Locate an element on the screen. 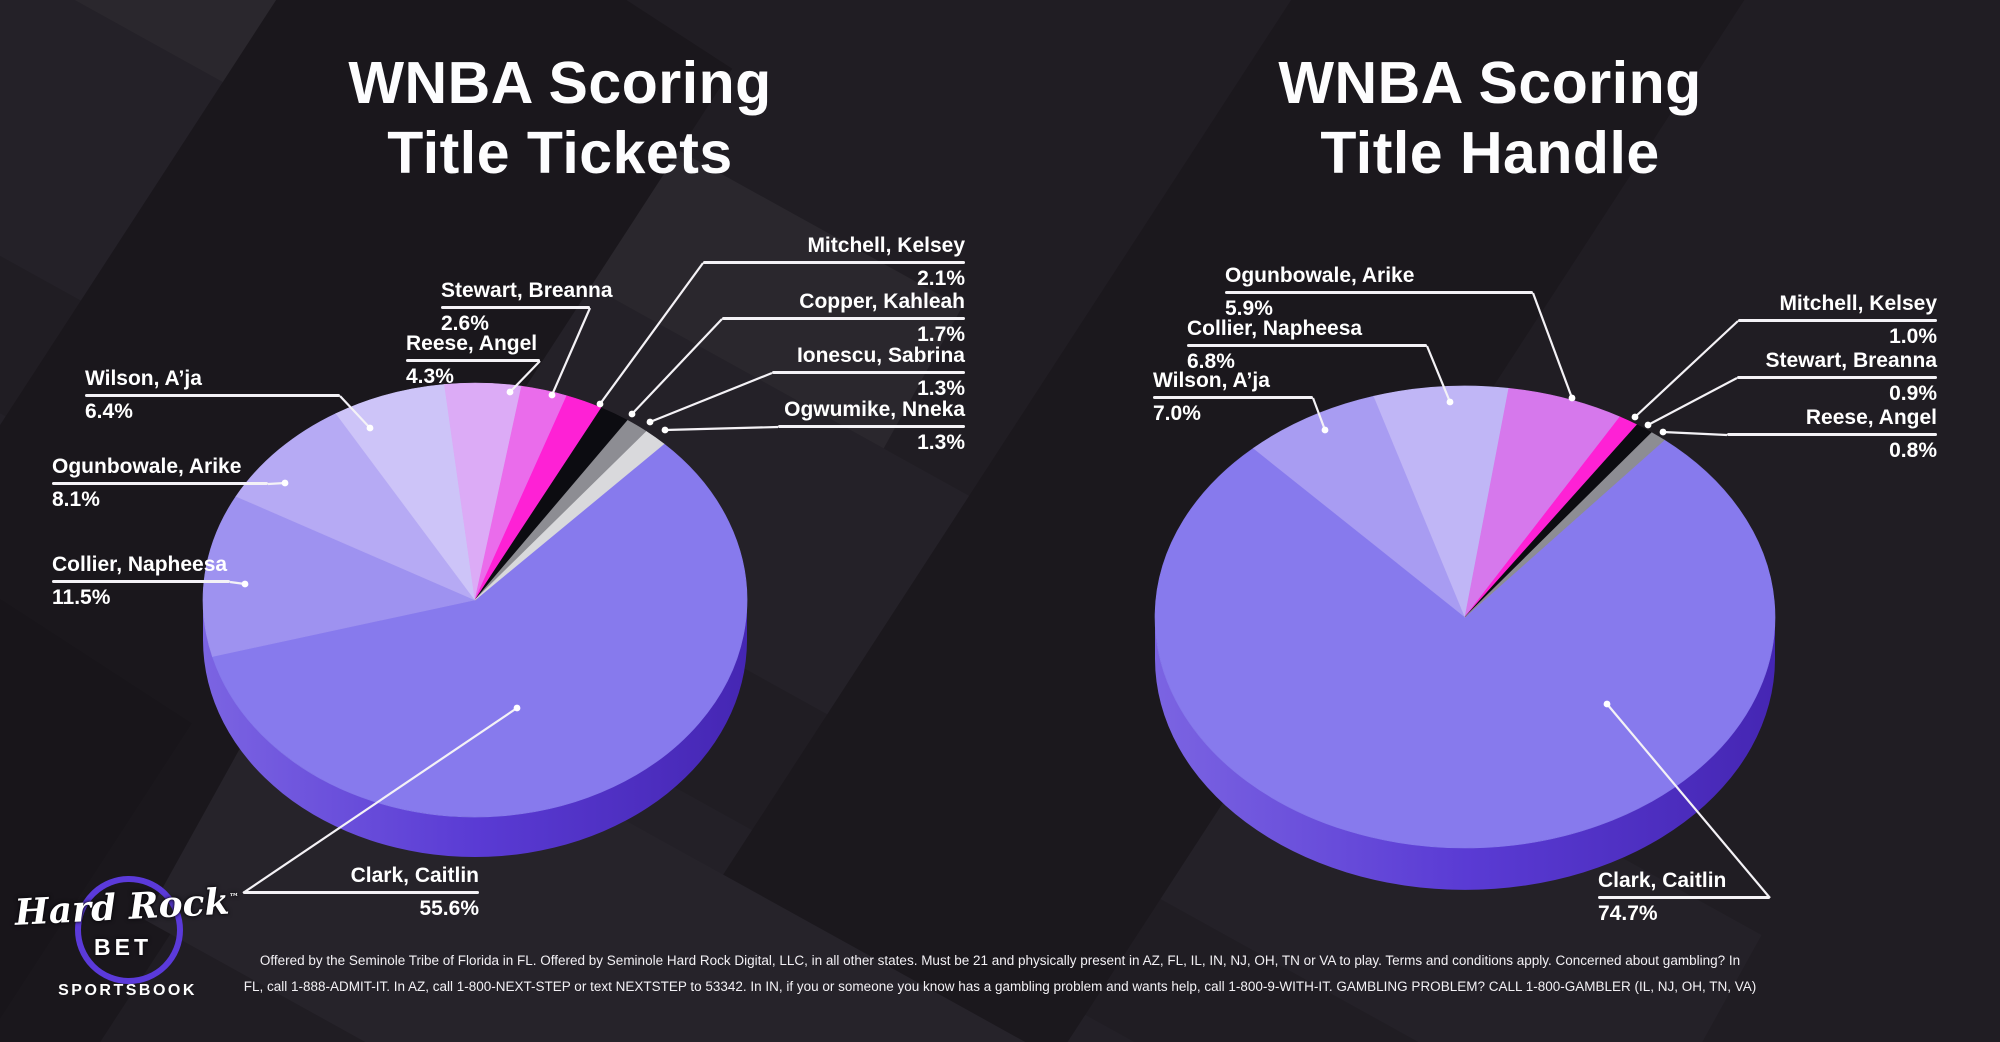  logo-bet-text: BET is located at coordinates (123, 947).